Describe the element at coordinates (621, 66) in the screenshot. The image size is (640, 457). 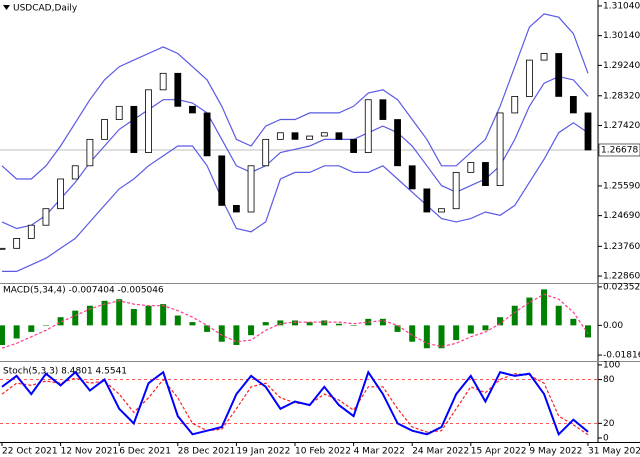
I see `y-tick-label: 1.29240` at that location.